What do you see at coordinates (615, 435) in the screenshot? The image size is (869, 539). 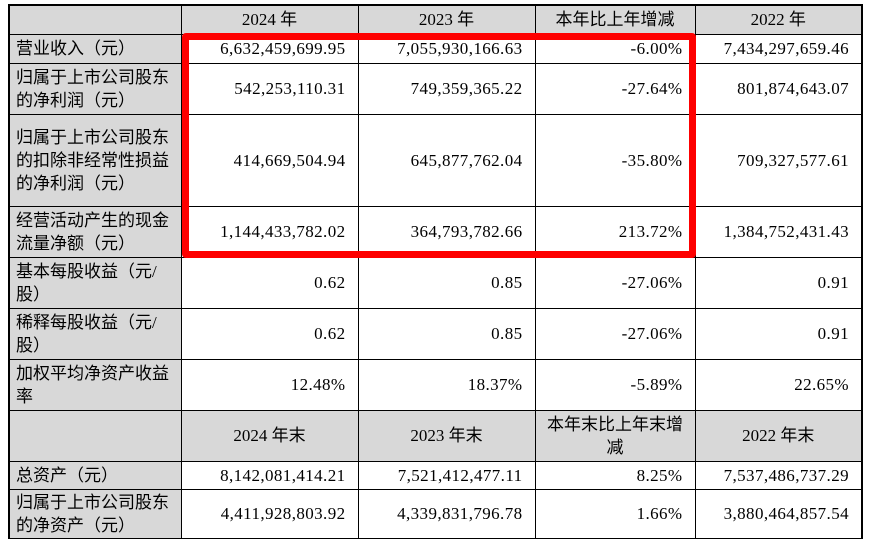 I see `header-yoy-end-change: 本年末比上年末增减` at bounding box center [615, 435].